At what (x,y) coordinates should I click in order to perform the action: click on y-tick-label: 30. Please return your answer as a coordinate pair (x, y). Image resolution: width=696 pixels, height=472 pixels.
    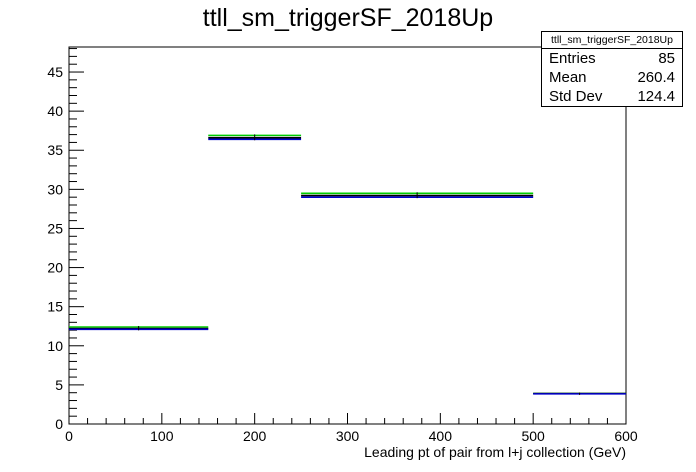
    Looking at the image, I should click on (55, 189).